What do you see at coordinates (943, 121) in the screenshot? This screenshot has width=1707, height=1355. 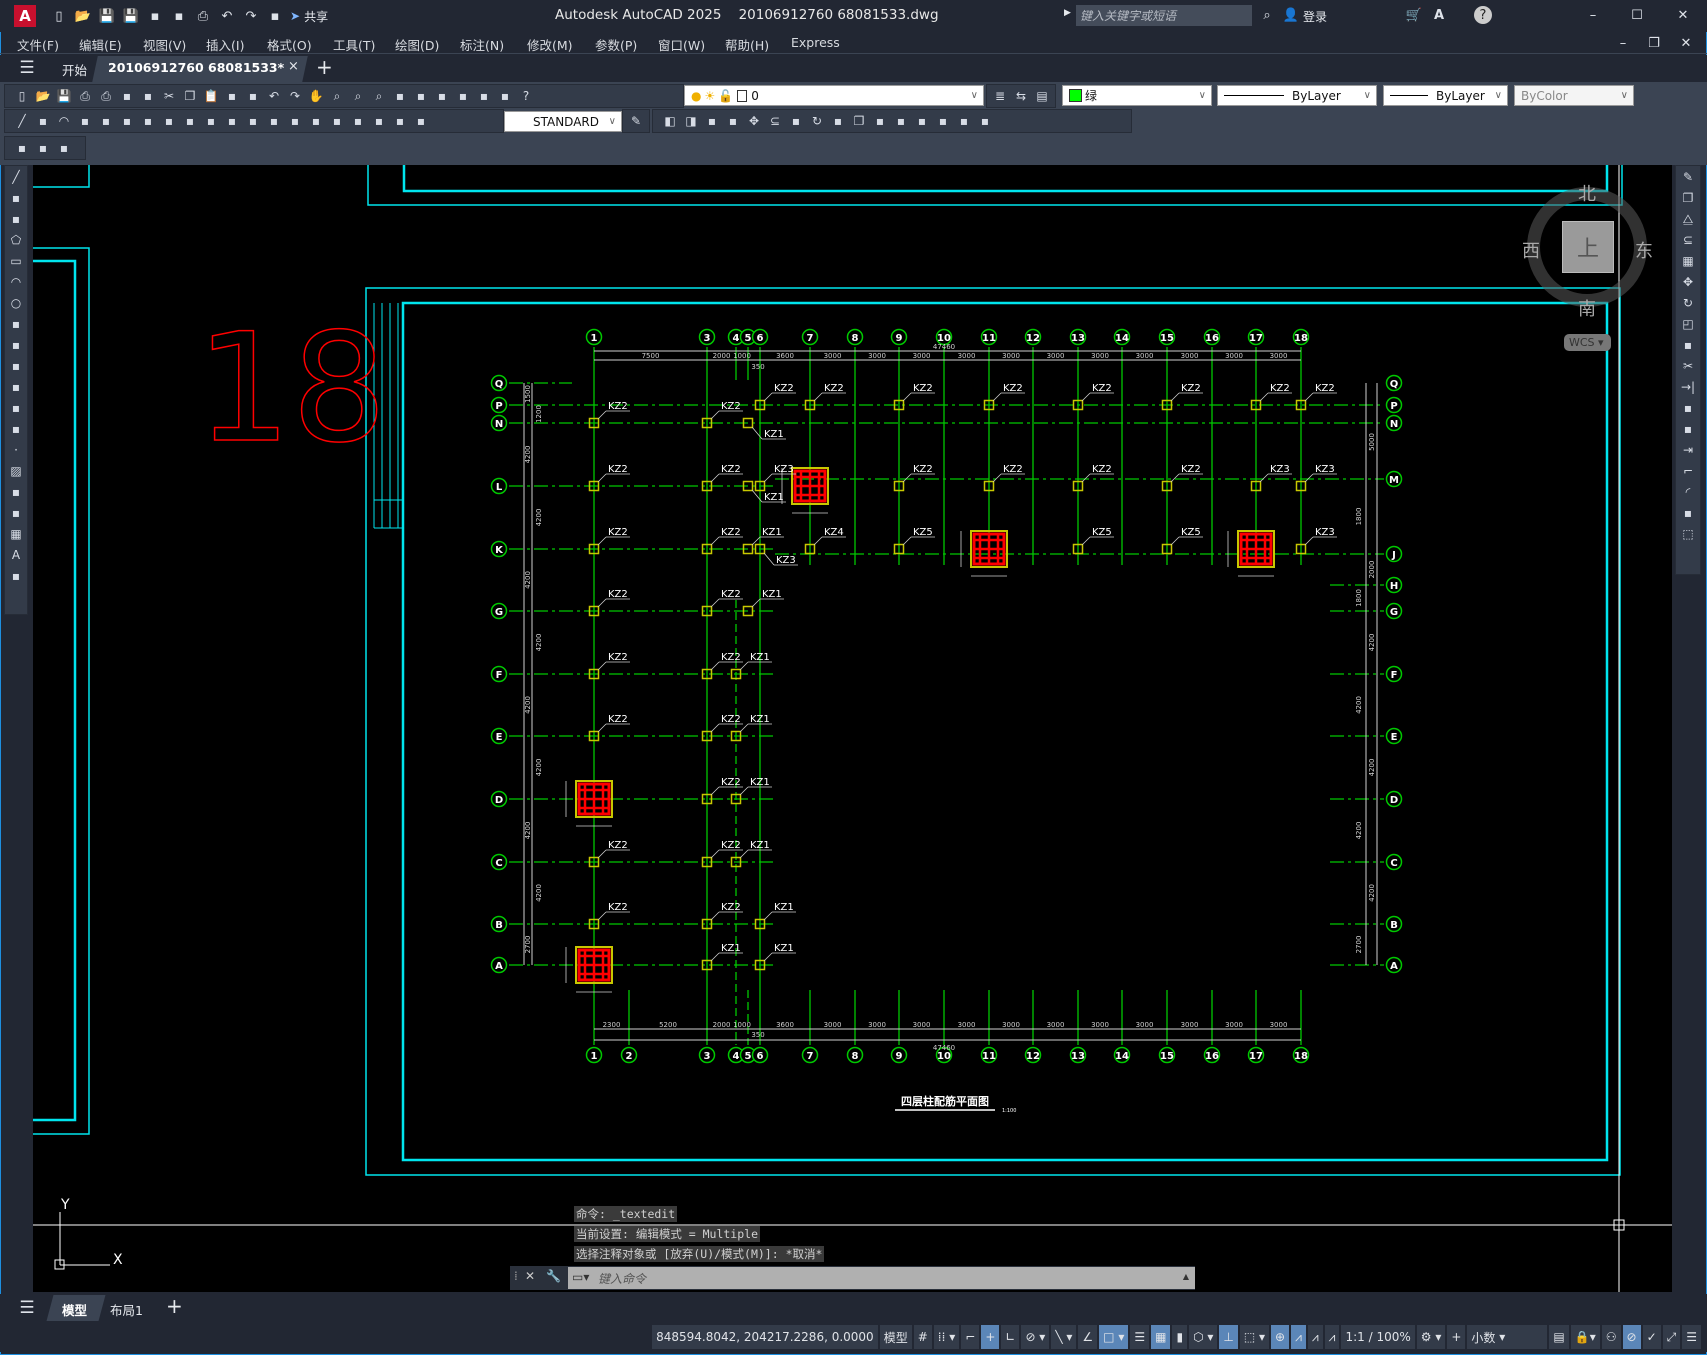 I see `separate-icon: ▪` at bounding box center [943, 121].